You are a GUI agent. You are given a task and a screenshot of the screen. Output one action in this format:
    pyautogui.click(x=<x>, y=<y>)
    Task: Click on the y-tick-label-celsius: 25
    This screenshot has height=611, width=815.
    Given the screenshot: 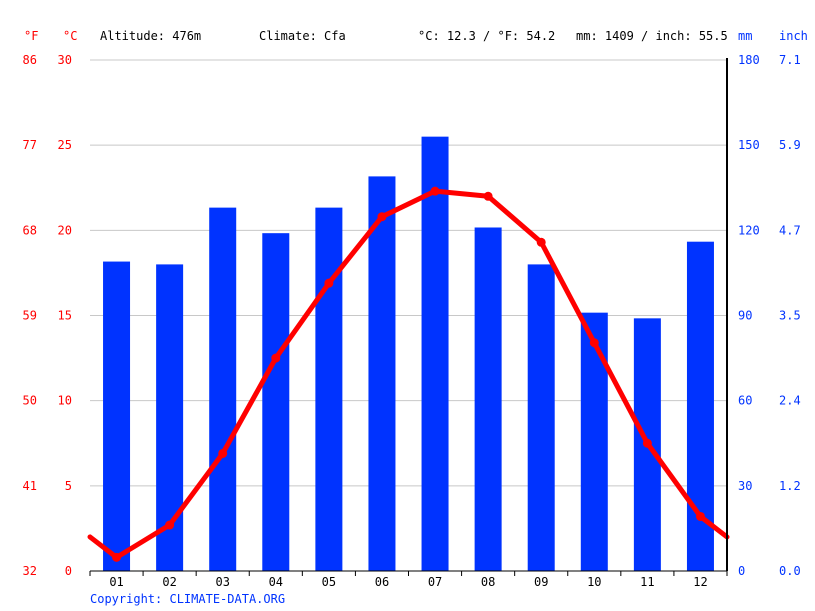 What is the action you would take?
    pyautogui.click(x=65, y=145)
    